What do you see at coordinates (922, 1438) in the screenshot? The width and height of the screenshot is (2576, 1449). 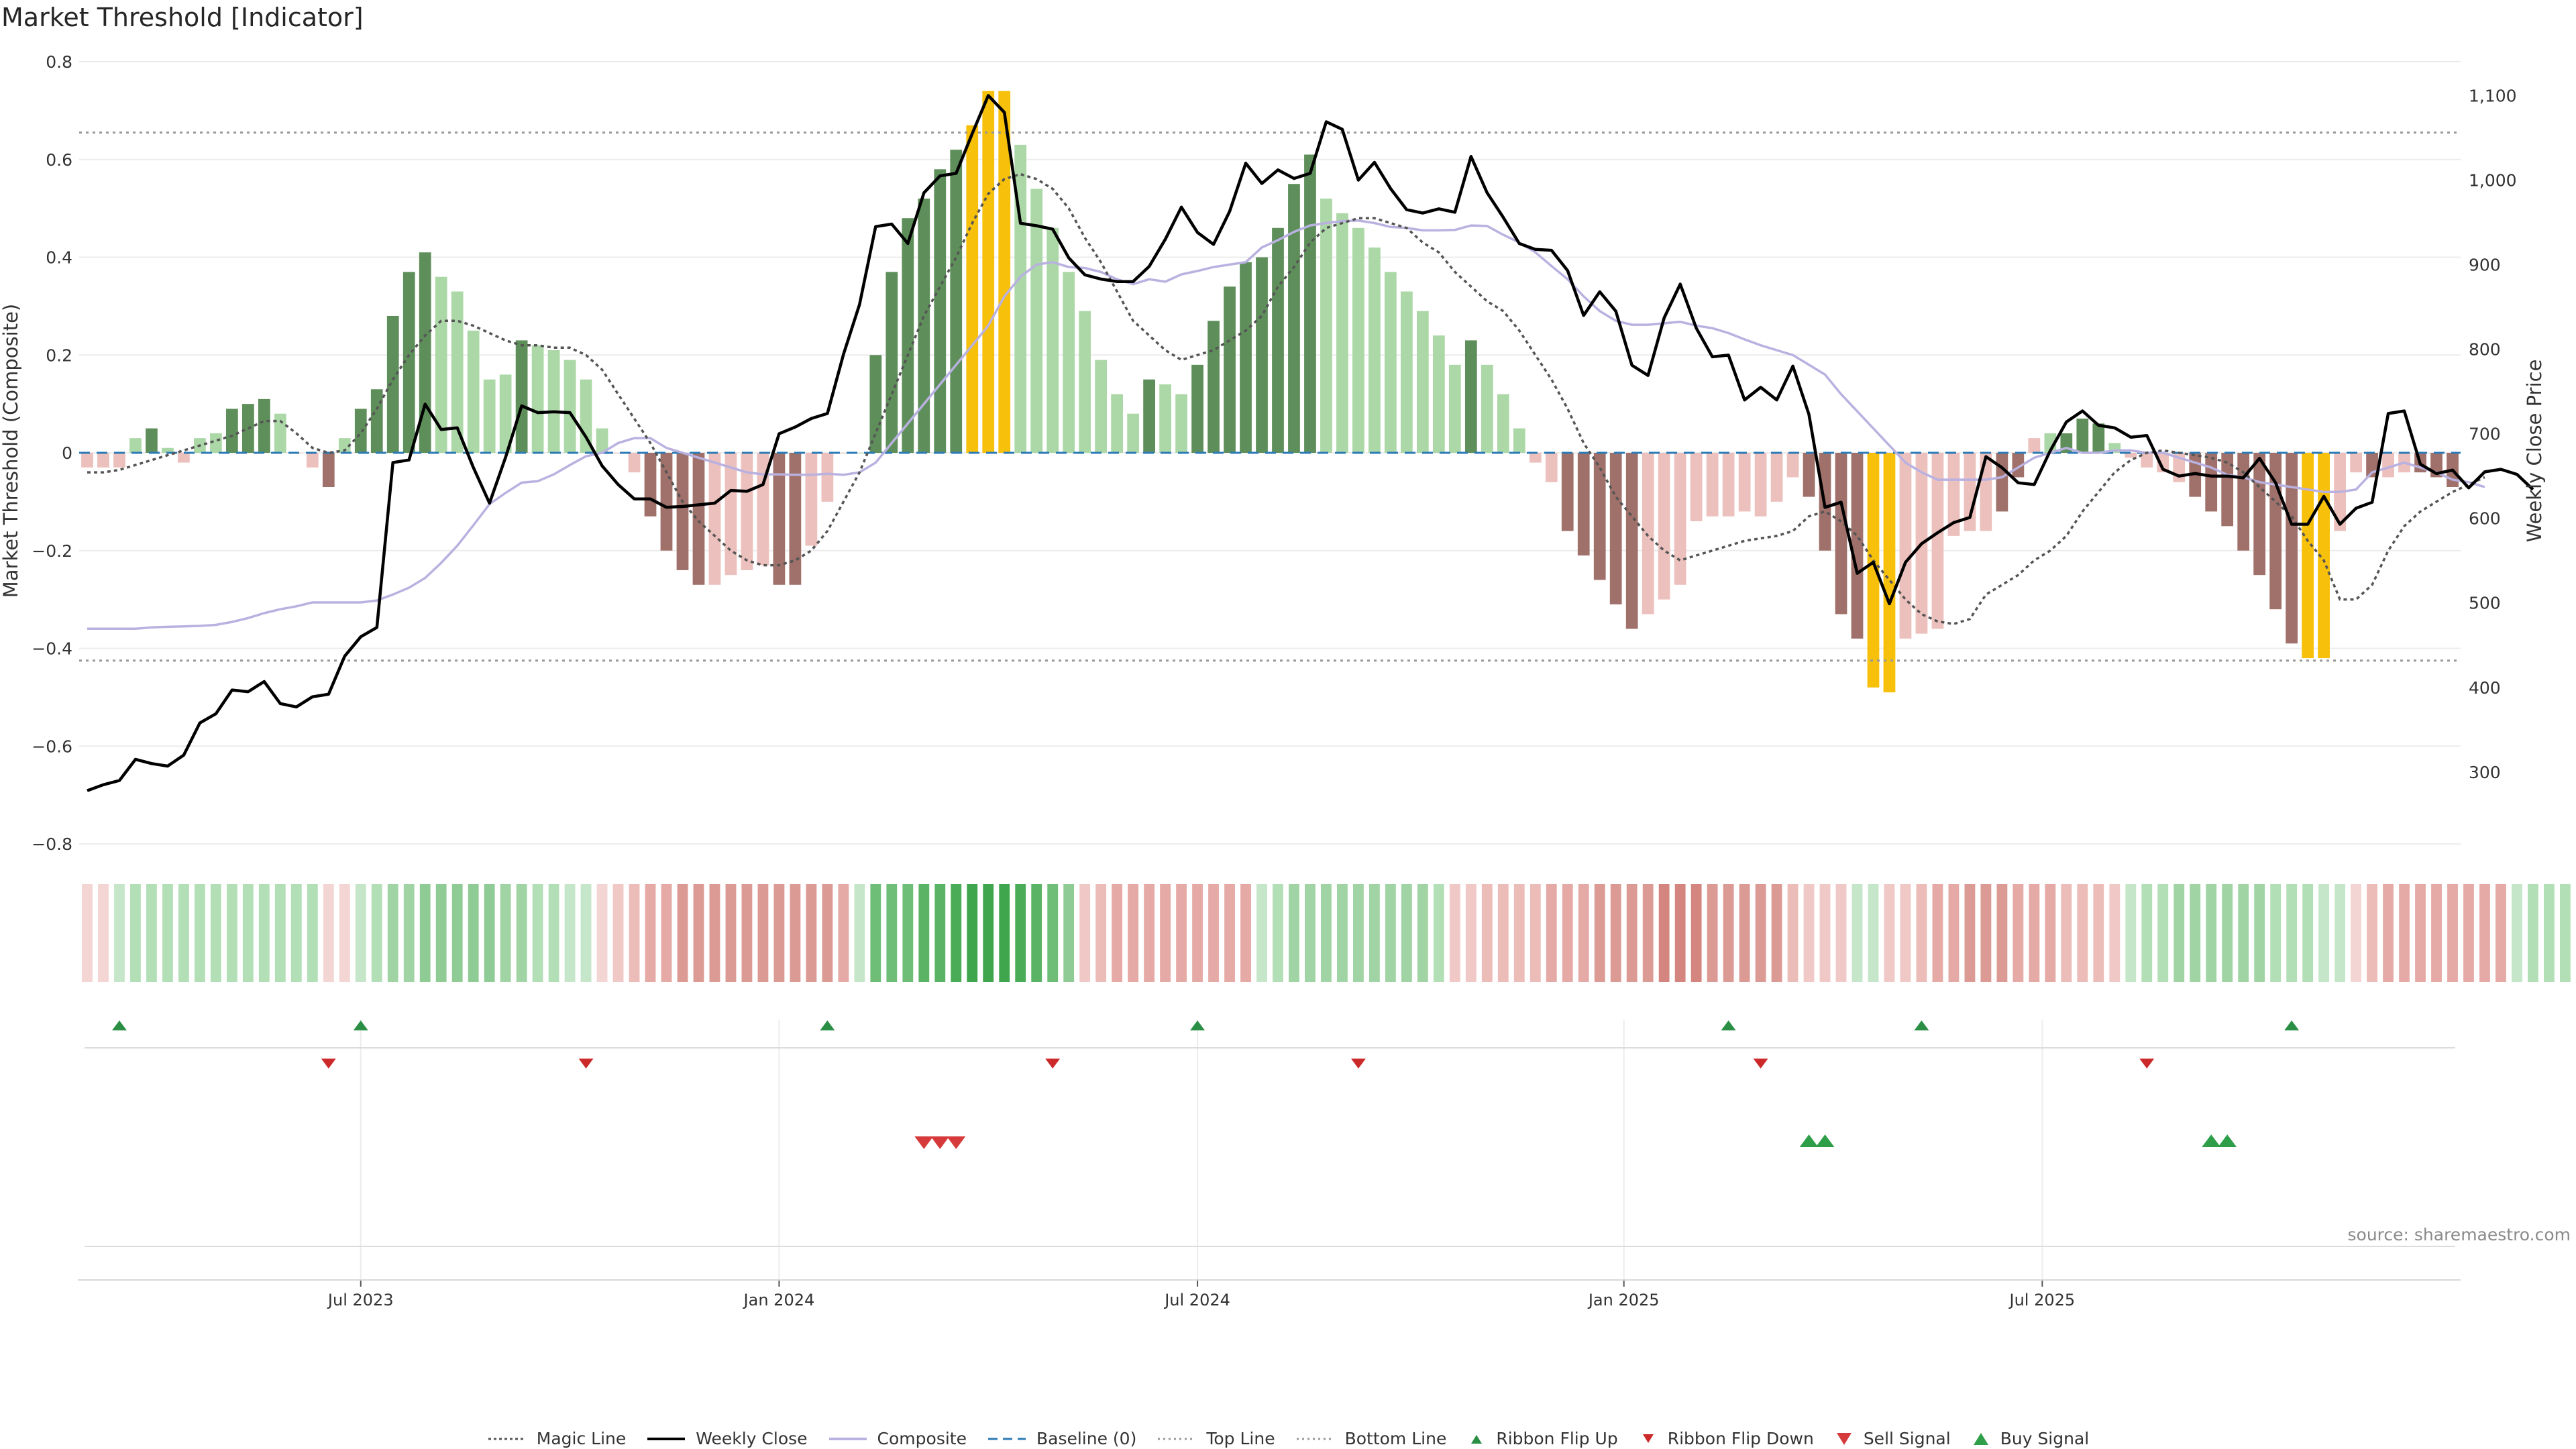 I see `legend-label: Composite` at bounding box center [922, 1438].